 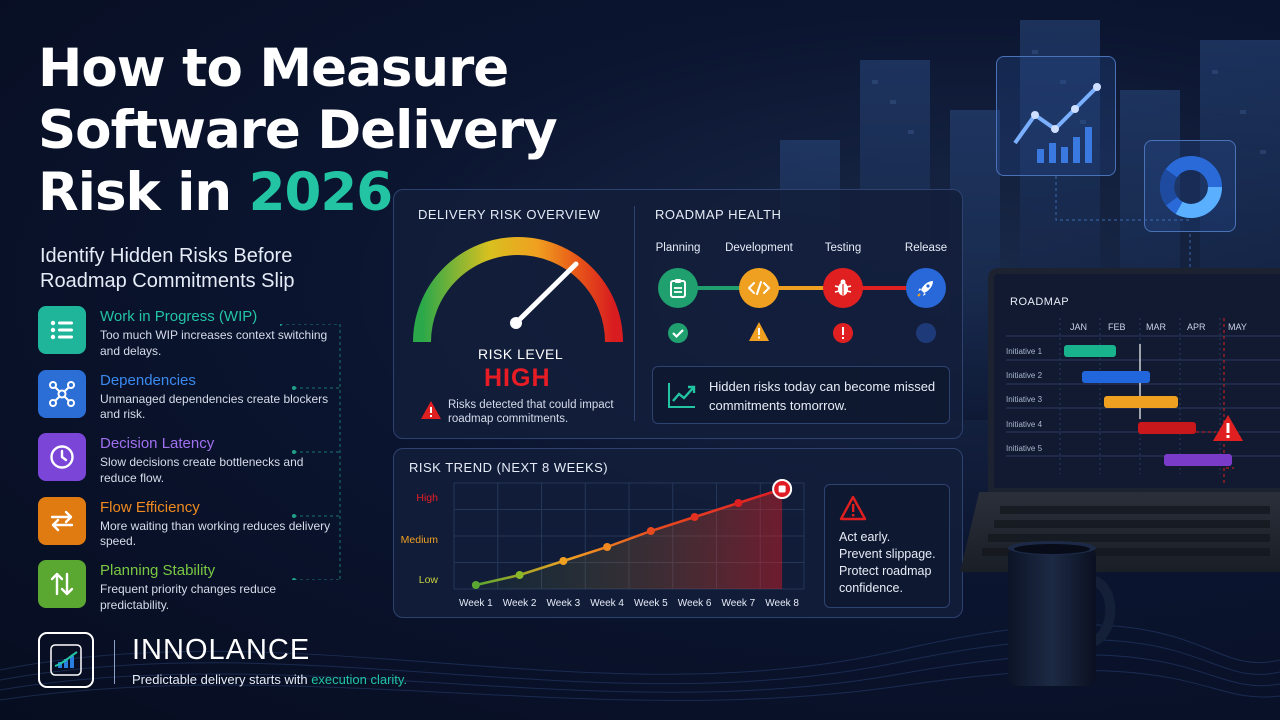 I want to click on brand-name: INNOLANCE, so click(x=221, y=650).